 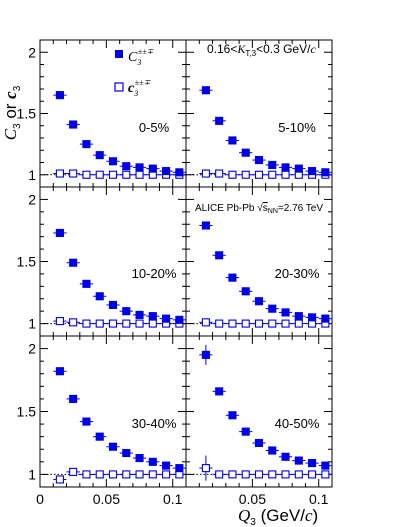 What do you see at coordinates (102, 113) in the screenshot?
I see `panel-0-5%: 1 1.5 2 0-5%` at bounding box center [102, 113].